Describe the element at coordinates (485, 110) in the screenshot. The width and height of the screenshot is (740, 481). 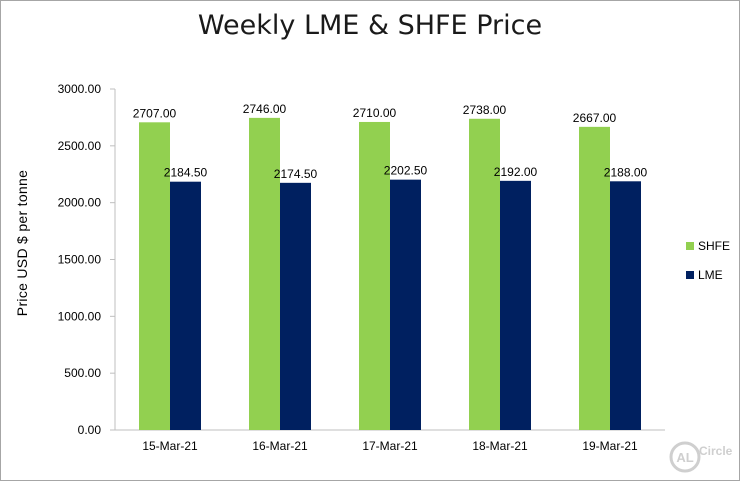
I see `data-label-shfe: 2738.00` at that location.